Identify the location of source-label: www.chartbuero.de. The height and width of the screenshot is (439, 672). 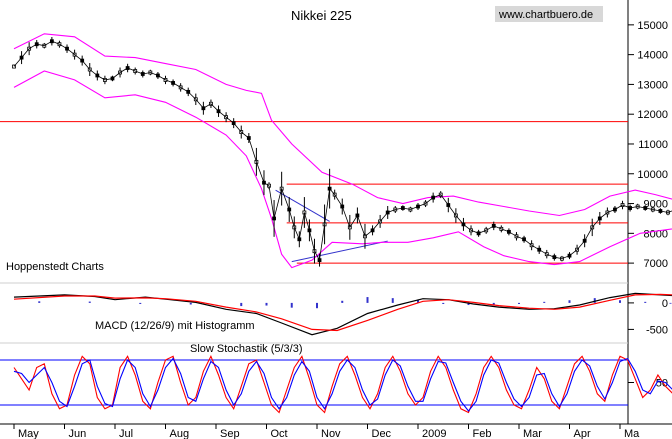
(545, 15).